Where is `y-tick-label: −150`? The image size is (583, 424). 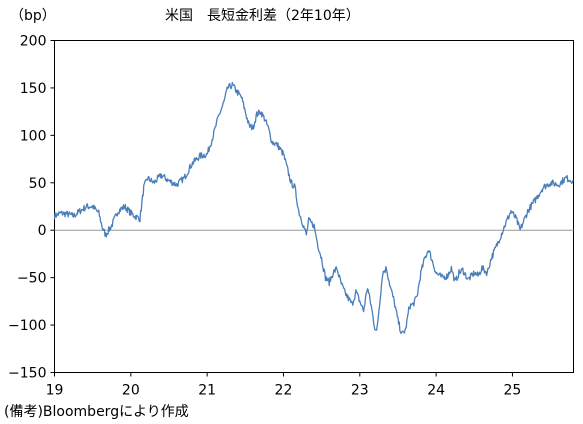 y-tick-label: −150 is located at coordinates (27, 374).